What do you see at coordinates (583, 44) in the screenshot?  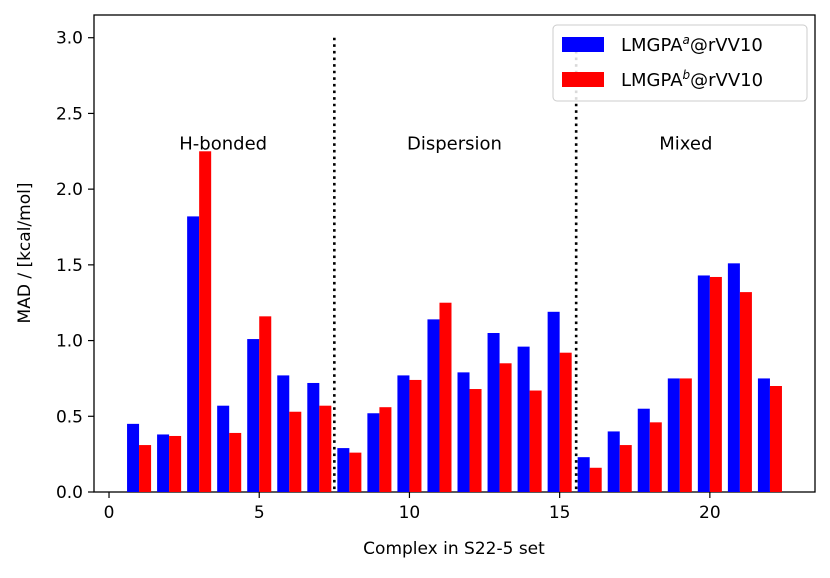 I see `legend-swatch-a` at bounding box center [583, 44].